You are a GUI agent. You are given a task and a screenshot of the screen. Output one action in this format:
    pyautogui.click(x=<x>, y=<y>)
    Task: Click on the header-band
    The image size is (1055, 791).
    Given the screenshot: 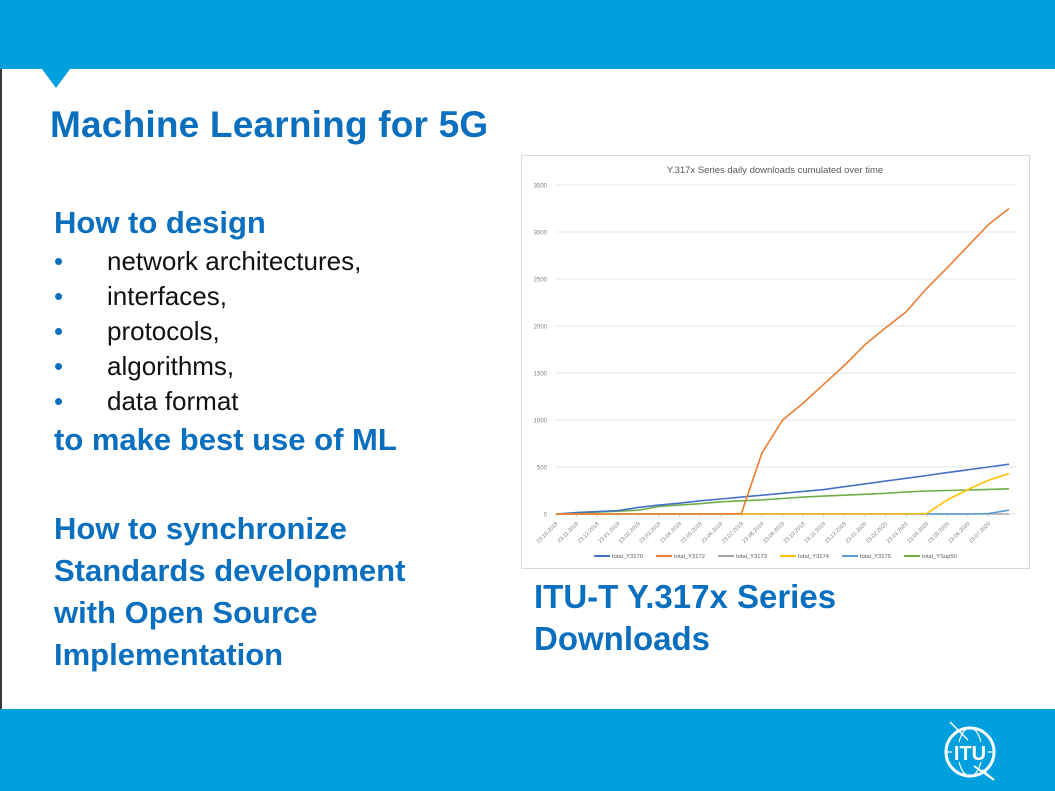 What is the action you would take?
    pyautogui.click(x=527, y=34)
    